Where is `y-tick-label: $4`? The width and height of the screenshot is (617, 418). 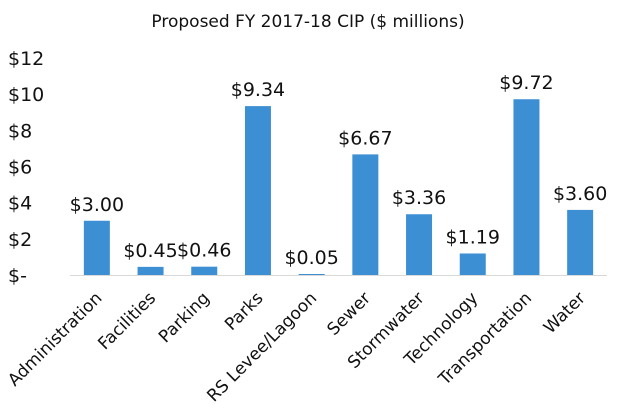 y-tick-label: $4 is located at coordinates (20, 204).